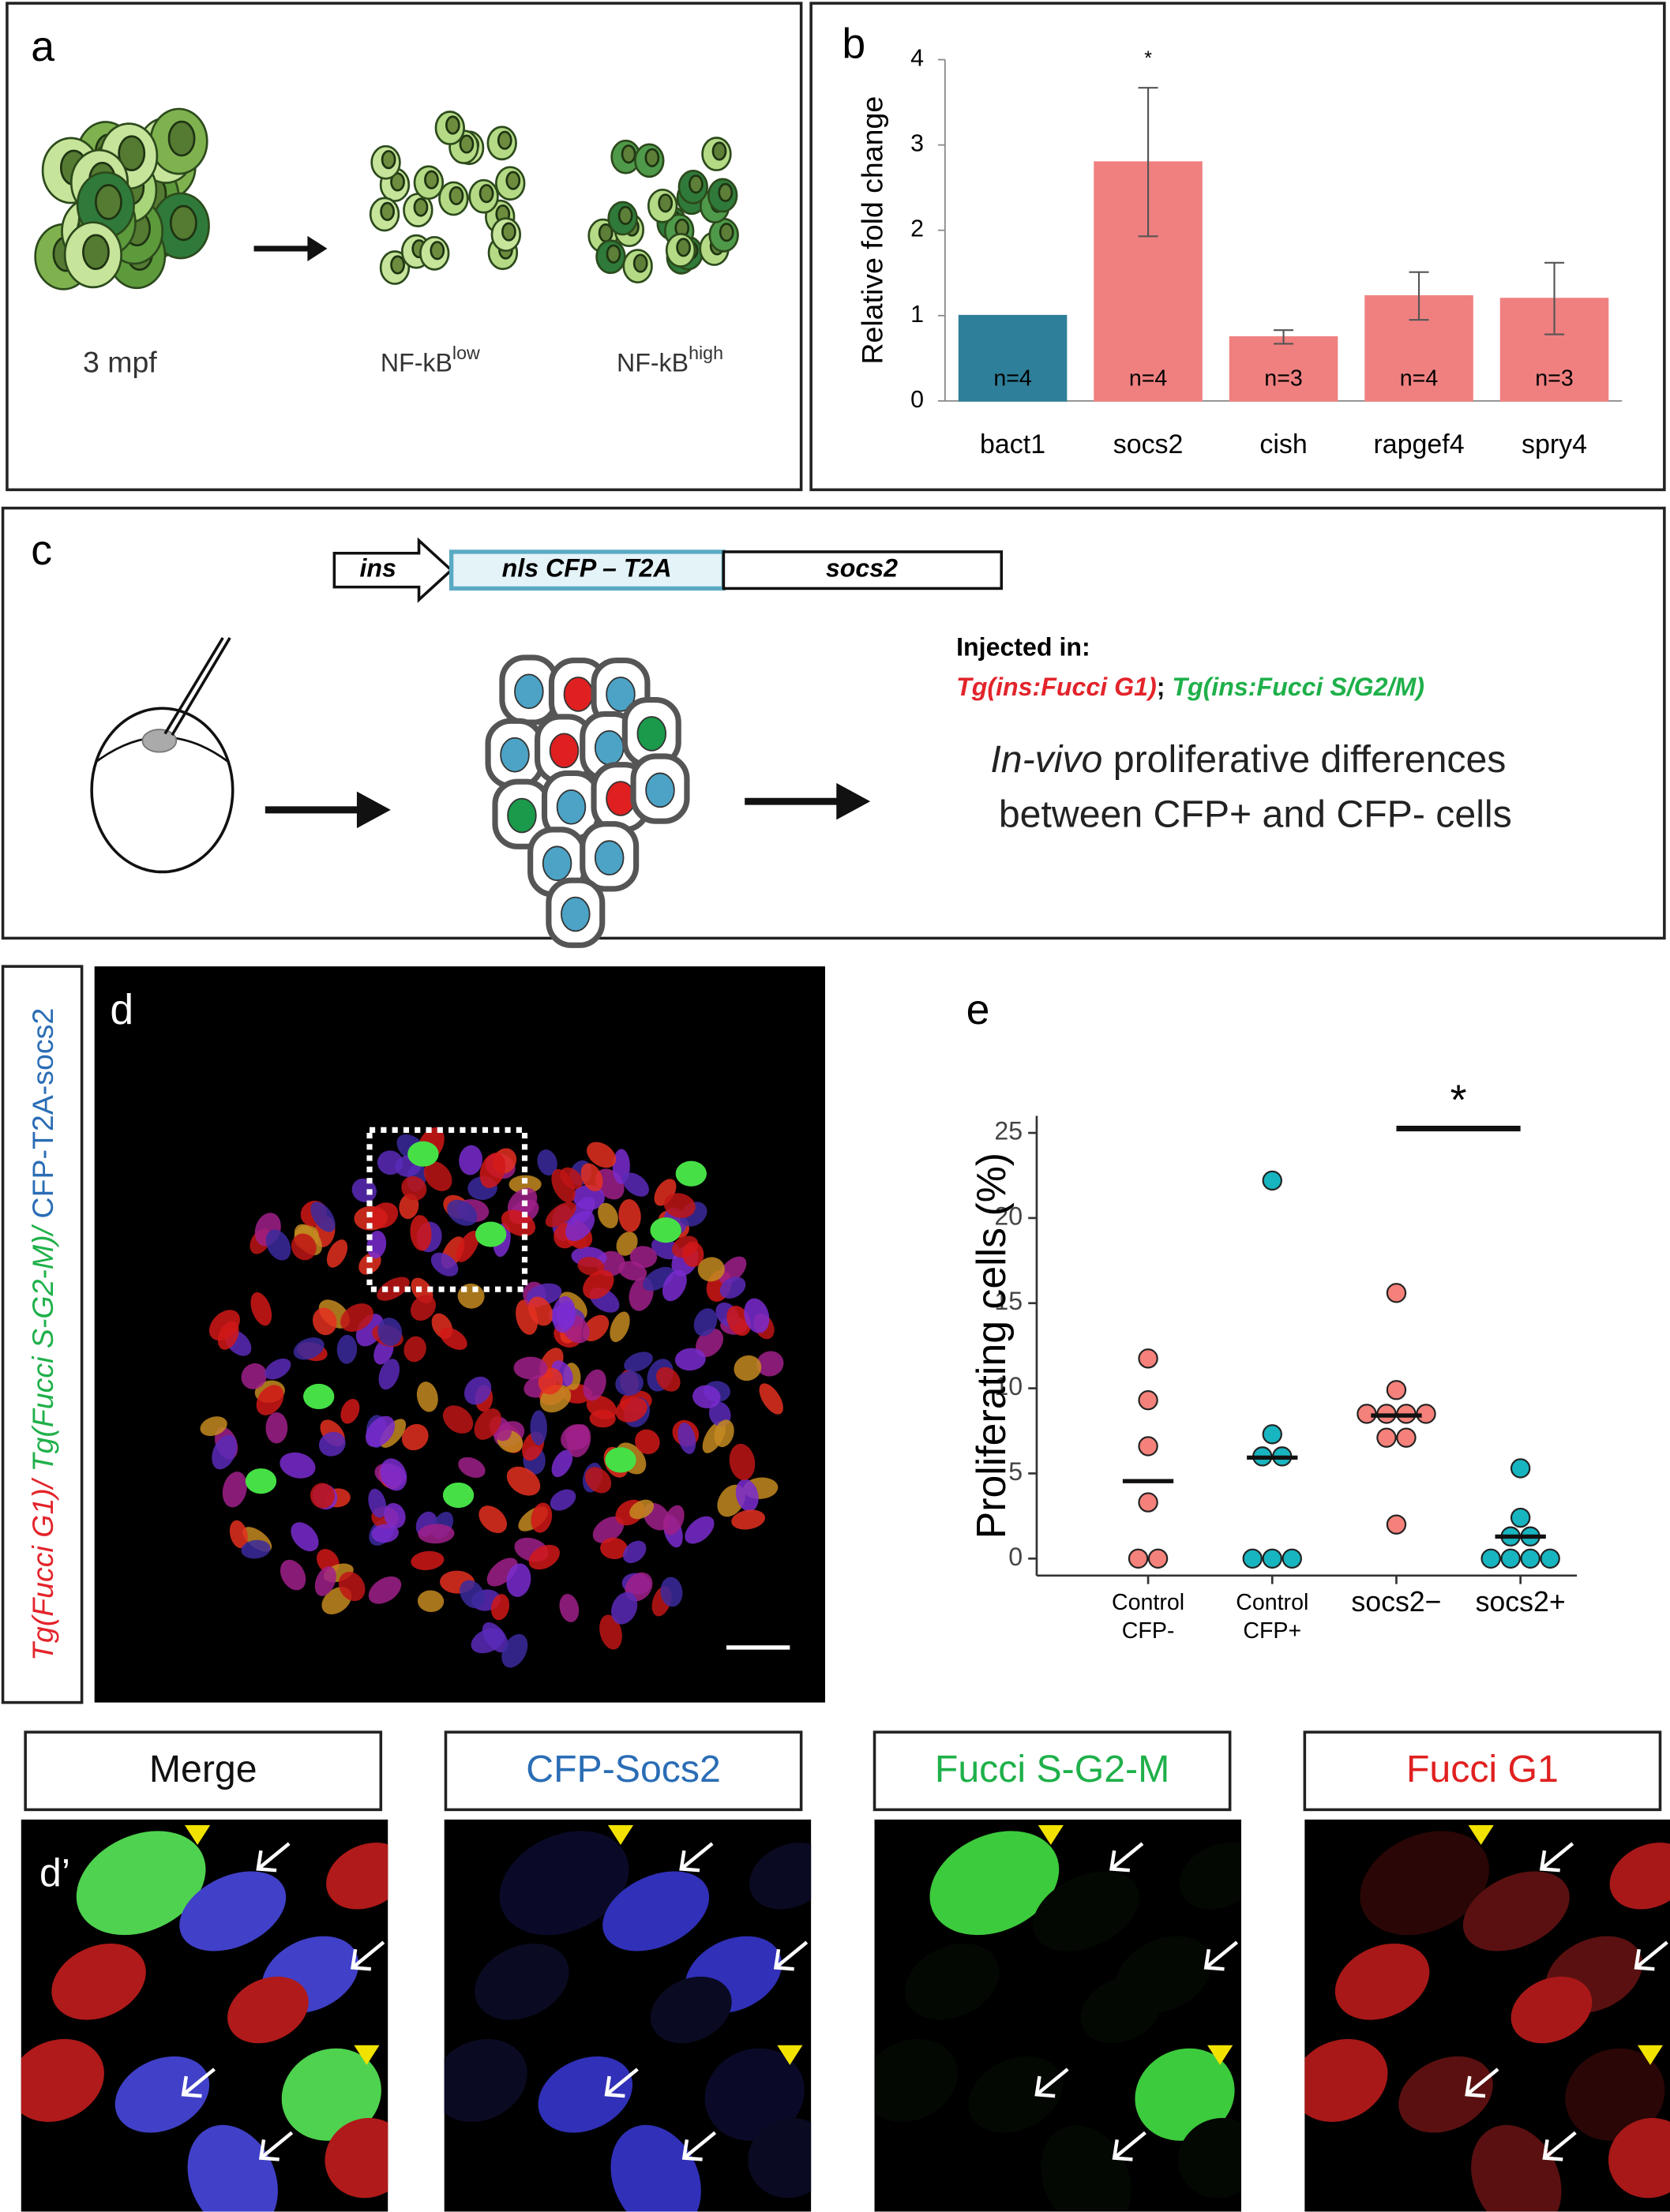 The image size is (1670, 2212). Describe the element at coordinates (862, 568) in the screenshot. I see `construct-part: socs2` at that location.